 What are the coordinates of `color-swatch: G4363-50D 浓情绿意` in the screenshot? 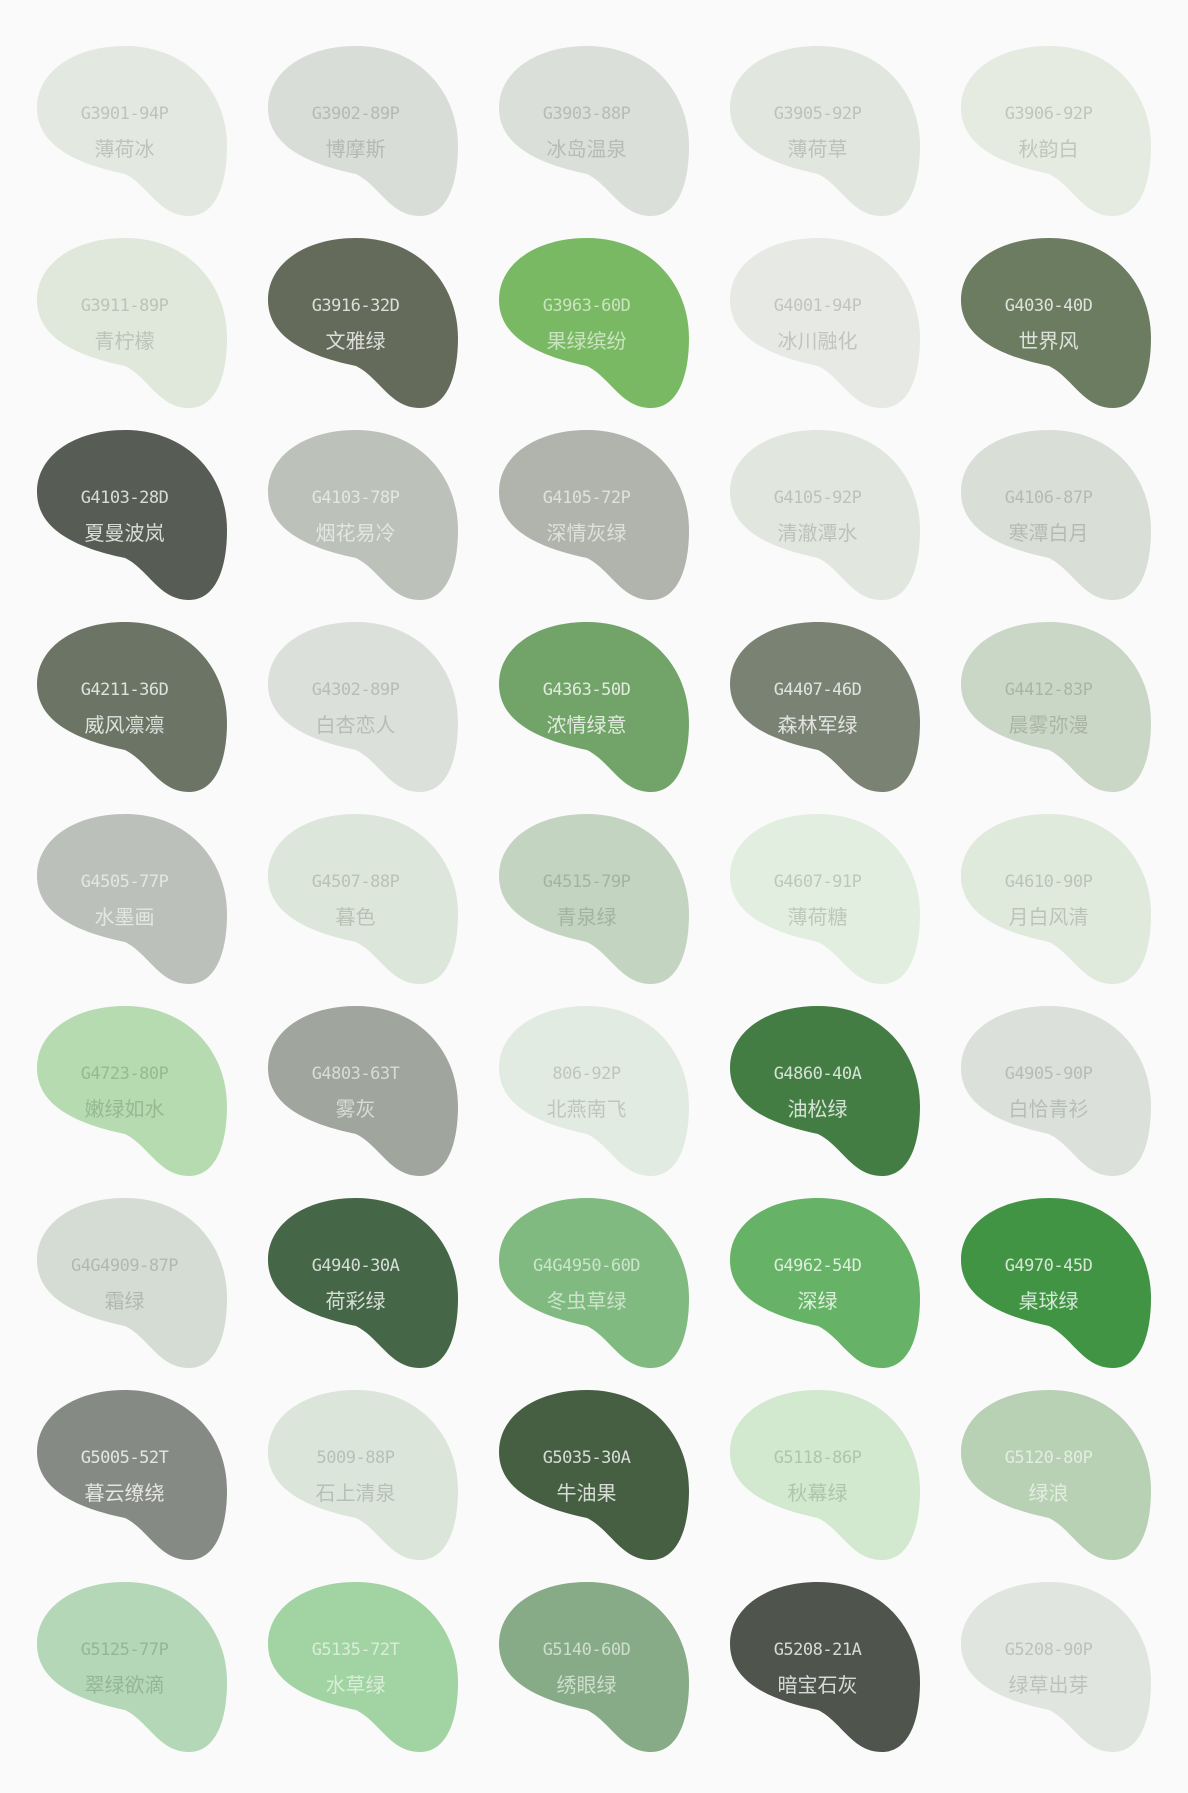 It's located at (594, 707).